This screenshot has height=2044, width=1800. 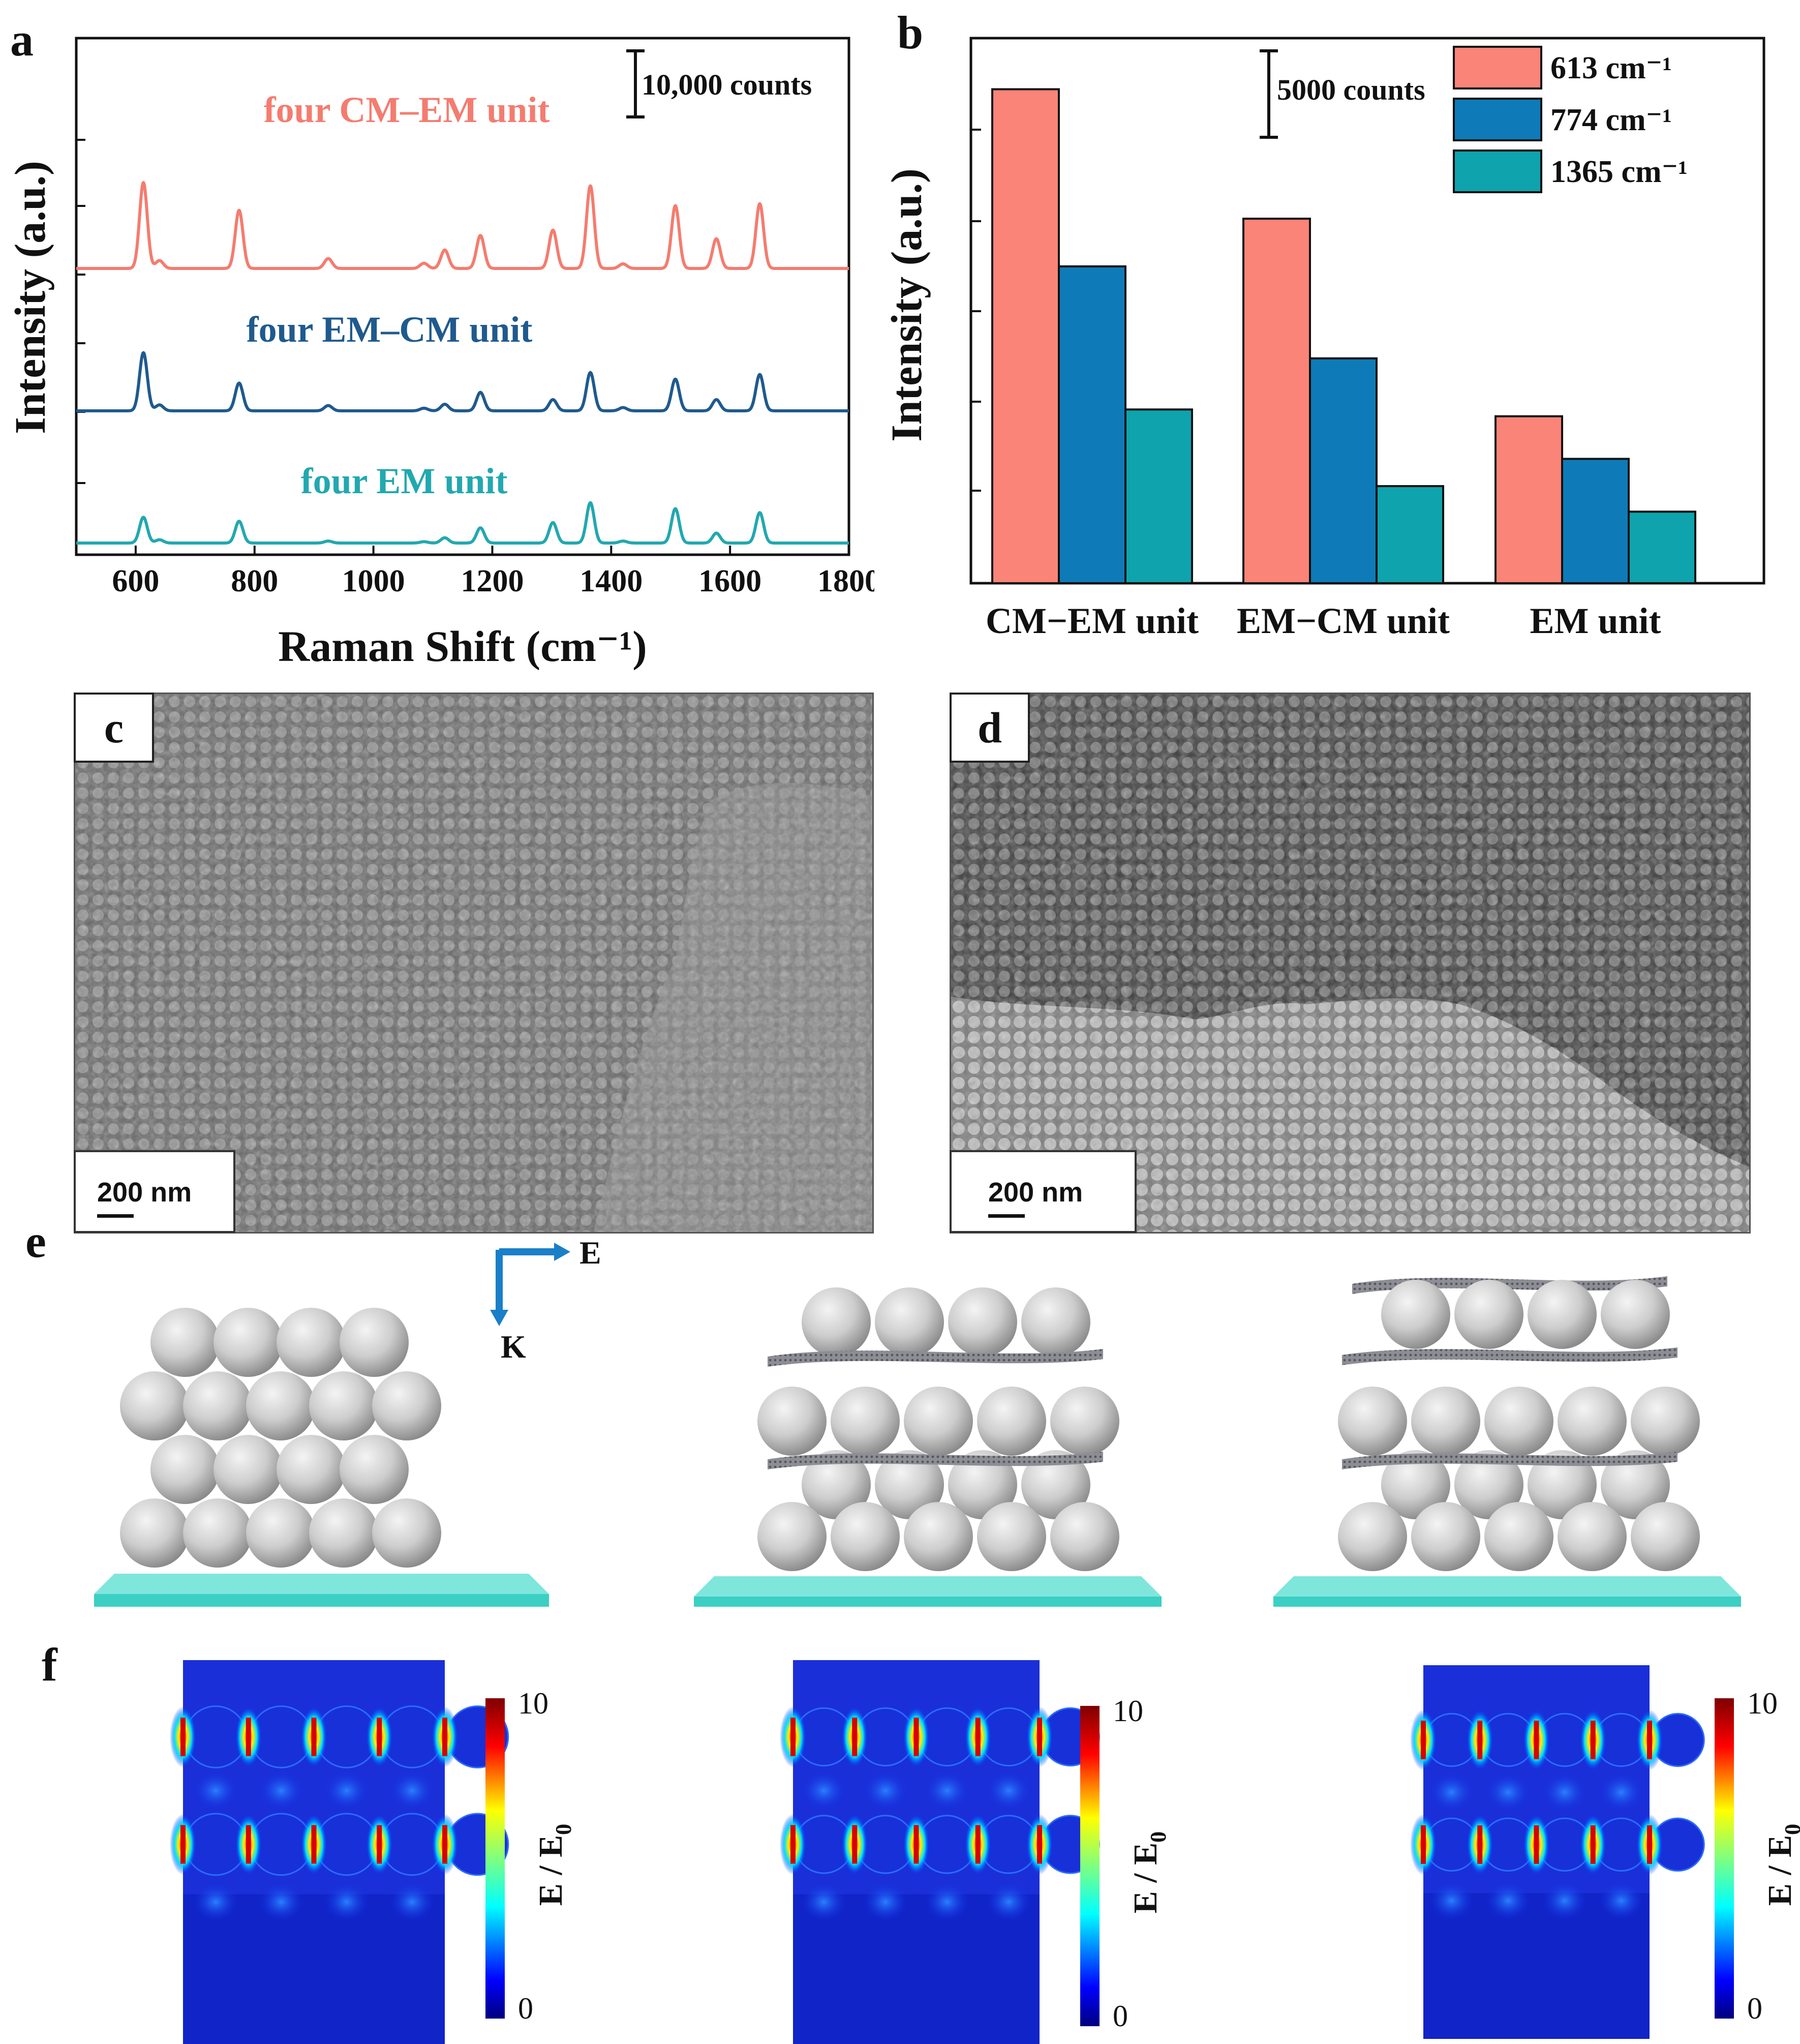 I want to click on panel-letter-d: d, so click(x=990, y=728).